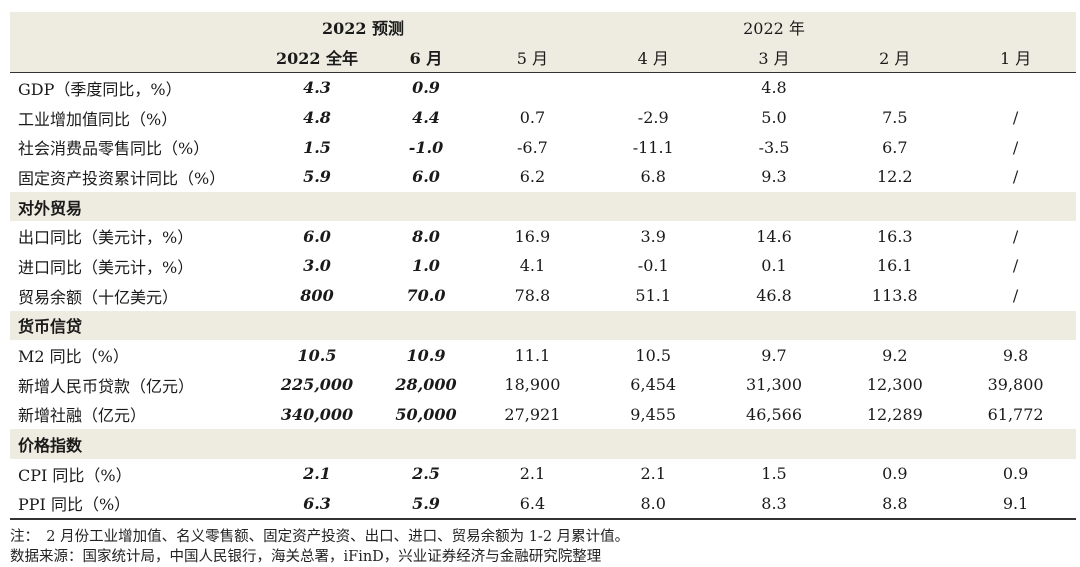  Describe the element at coordinates (122, 178) in the screenshot. I see `row-label: 固定资产投资累计同比（%）` at that location.